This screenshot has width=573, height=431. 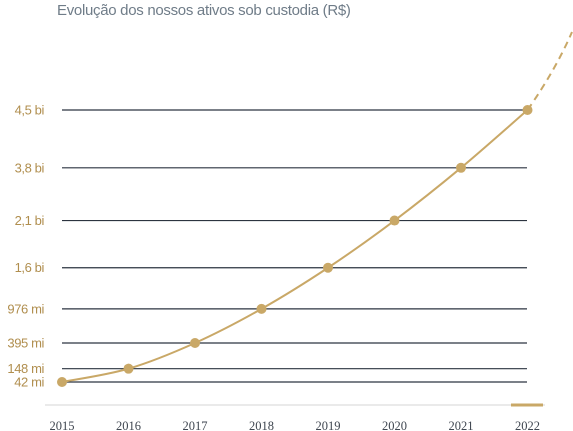 What do you see at coordinates (328, 425) in the screenshot?
I see `x-tick-label: 2019` at bounding box center [328, 425].